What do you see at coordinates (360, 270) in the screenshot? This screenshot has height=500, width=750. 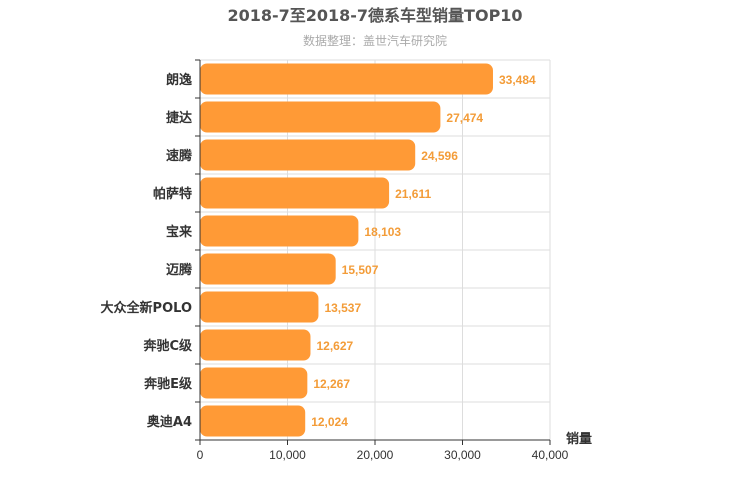 I see `value-label: 15,507` at bounding box center [360, 270].